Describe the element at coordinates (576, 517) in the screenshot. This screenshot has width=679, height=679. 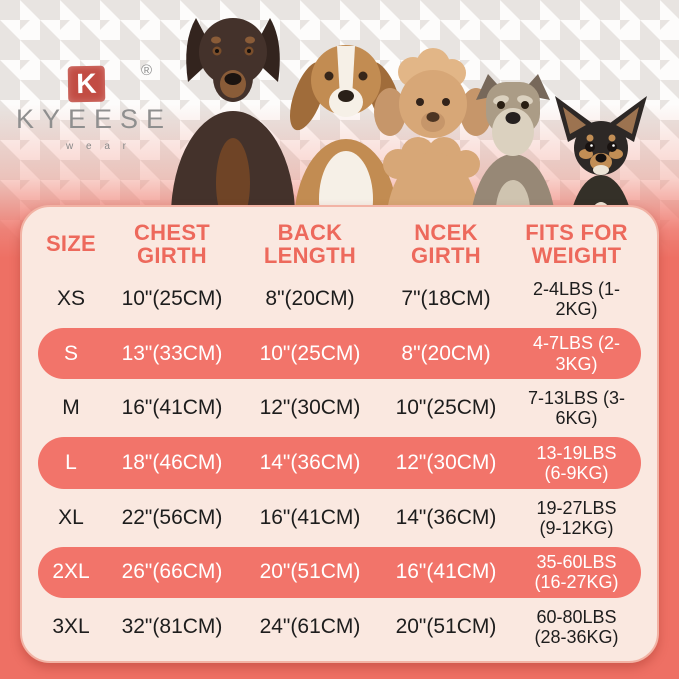
I see `cell-weight: 19-27LBS (9-12KG)` at that location.